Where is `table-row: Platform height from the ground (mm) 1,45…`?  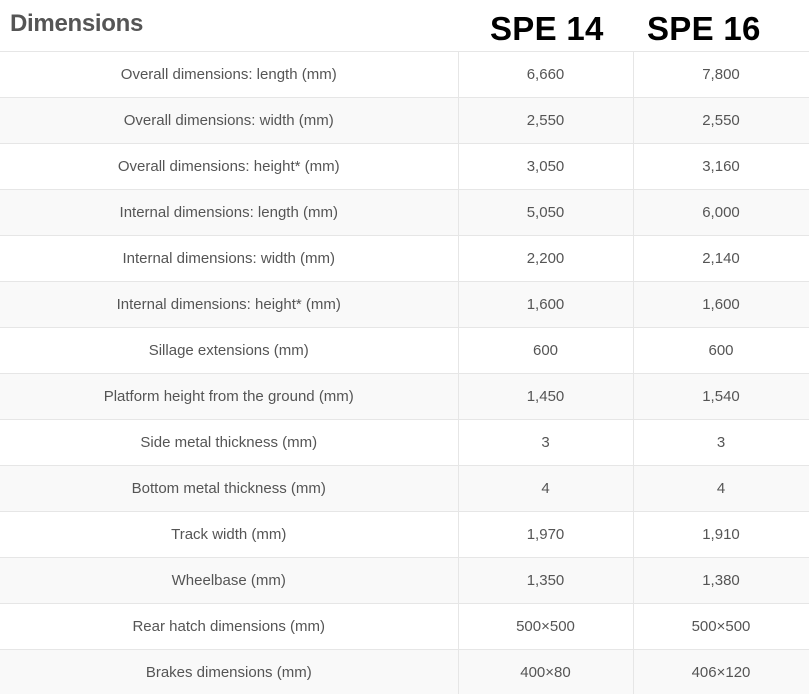 table-row: Platform height from the ground (mm) 1,45… is located at coordinates (404, 396).